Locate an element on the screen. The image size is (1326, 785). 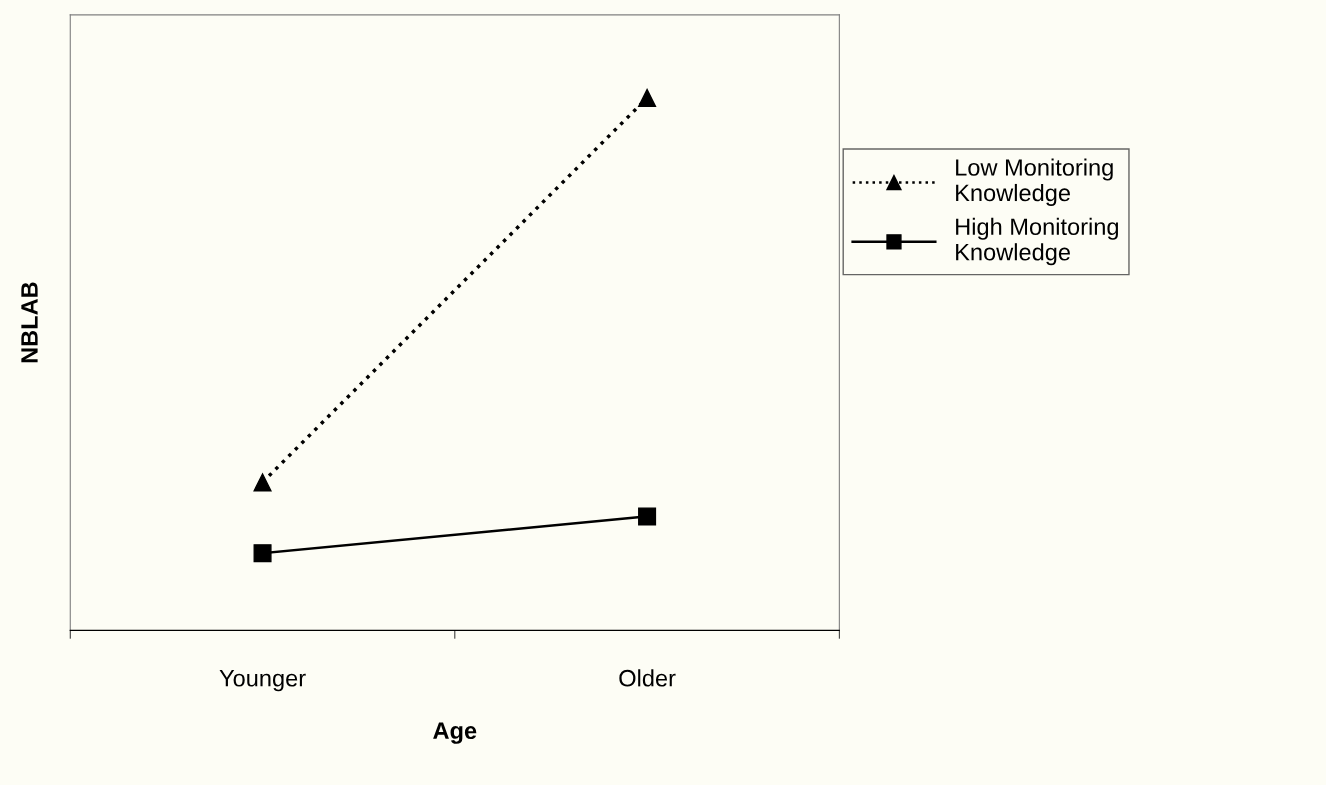
x-tick-label: Younger is located at coordinates (262, 681).